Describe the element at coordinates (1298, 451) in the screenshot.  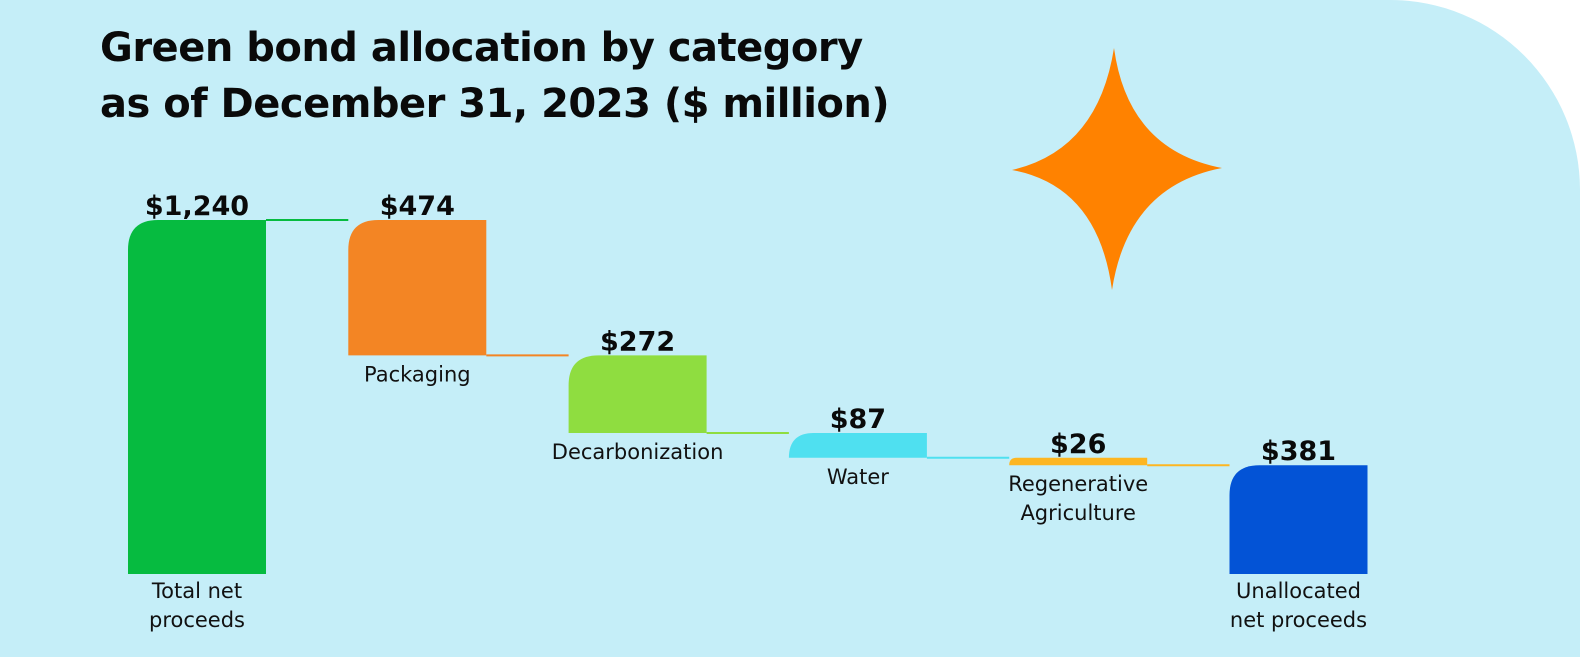
I see `value-label-5: $381` at that location.